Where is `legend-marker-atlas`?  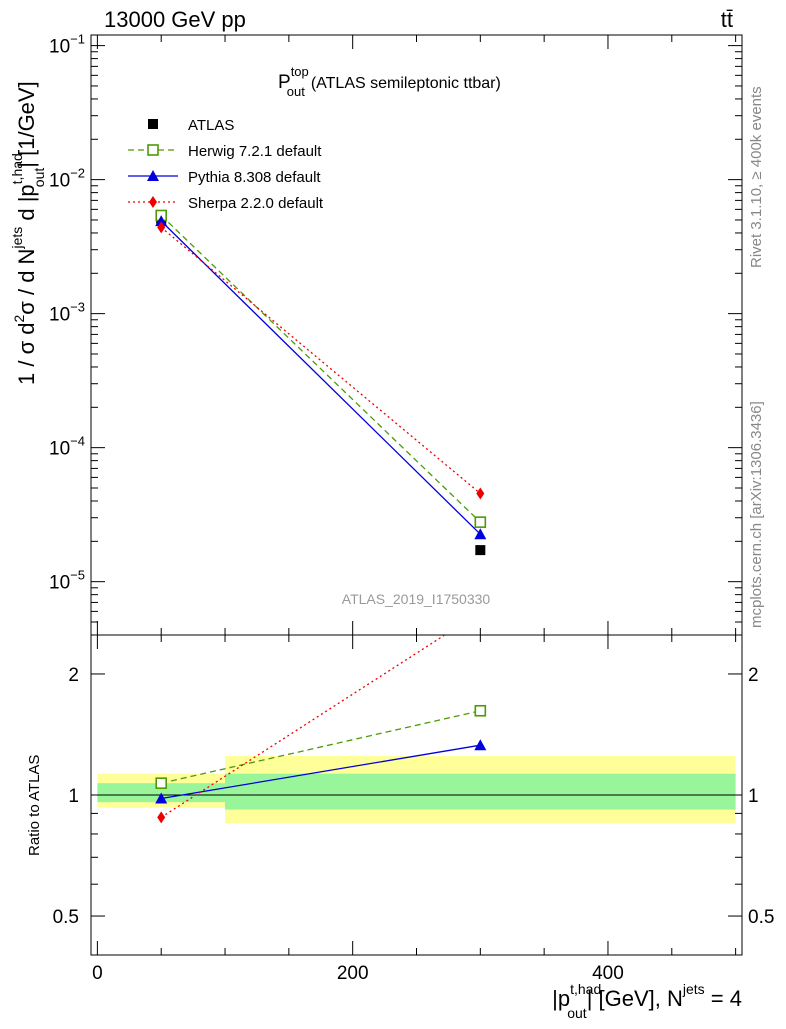
legend-marker-atlas is located at coordinates (153, 124).